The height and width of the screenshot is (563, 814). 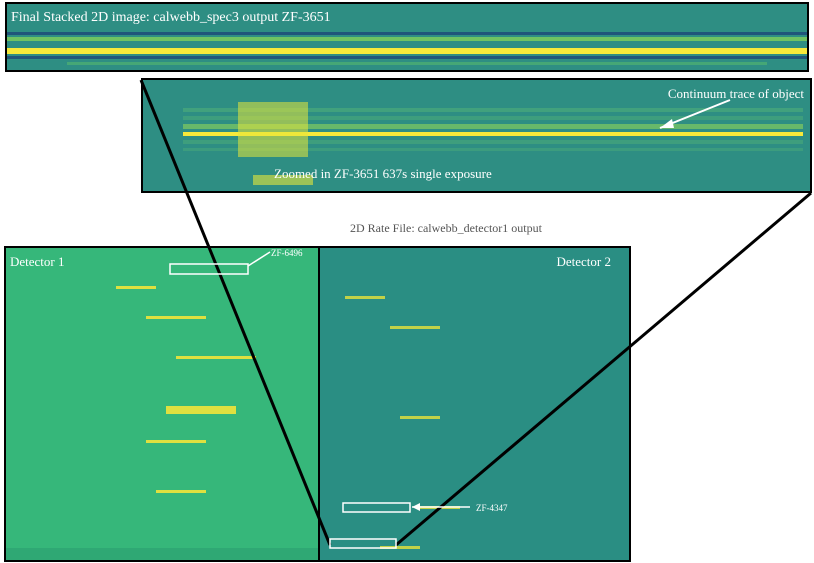 What do you see at coordinates (383, 173) in the screenshot?
I see `zoomed-exposure-caption: Zoomed in ZF-3651 637s single exposure` at bounding box center [383, 173].